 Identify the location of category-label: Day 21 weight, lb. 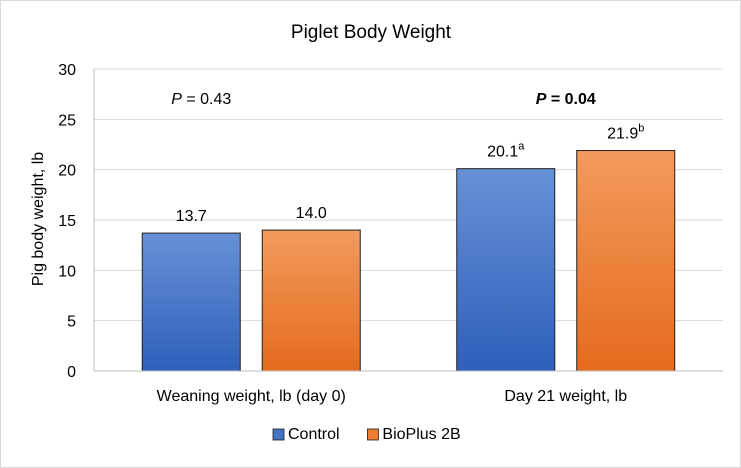
(565, 396).